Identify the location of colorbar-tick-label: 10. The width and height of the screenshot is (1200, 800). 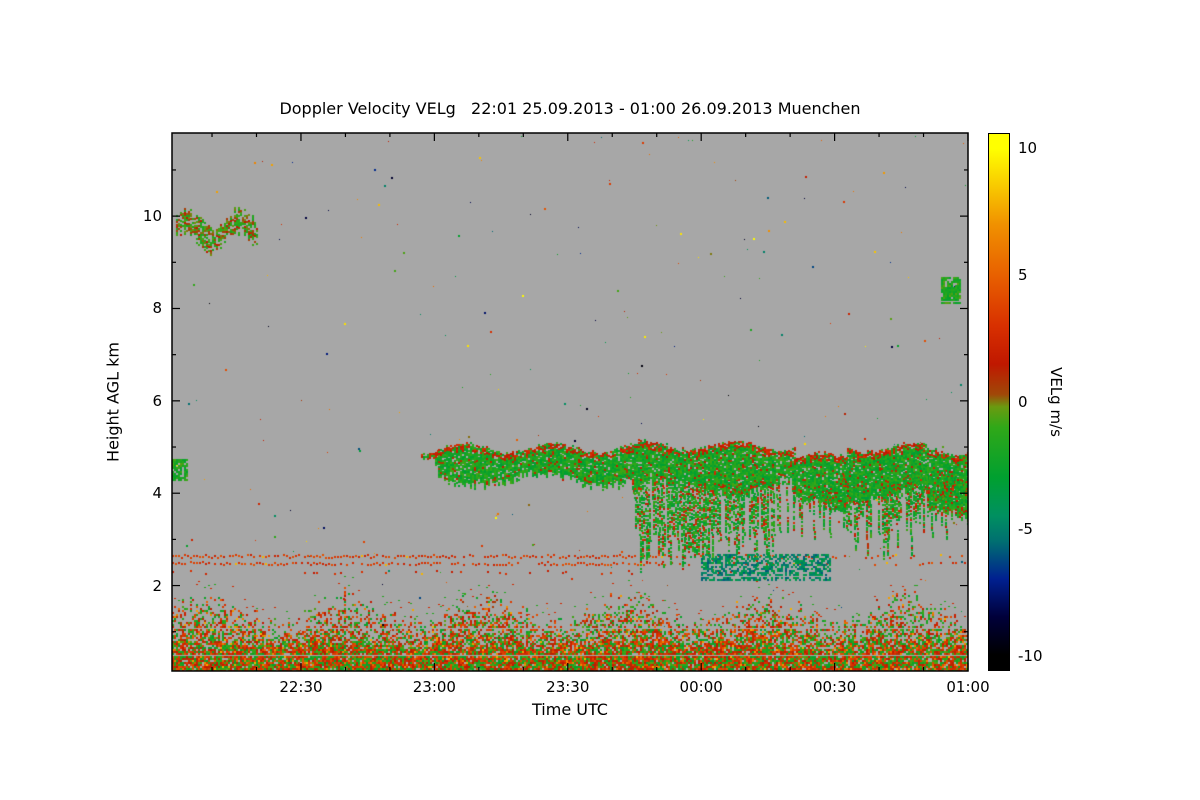
(1028, 148).